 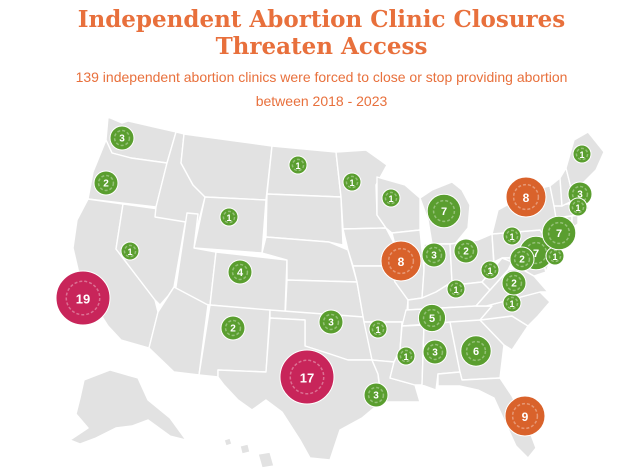 I want to click on closure-marker-florida: 9, so click(x=525, y=416).